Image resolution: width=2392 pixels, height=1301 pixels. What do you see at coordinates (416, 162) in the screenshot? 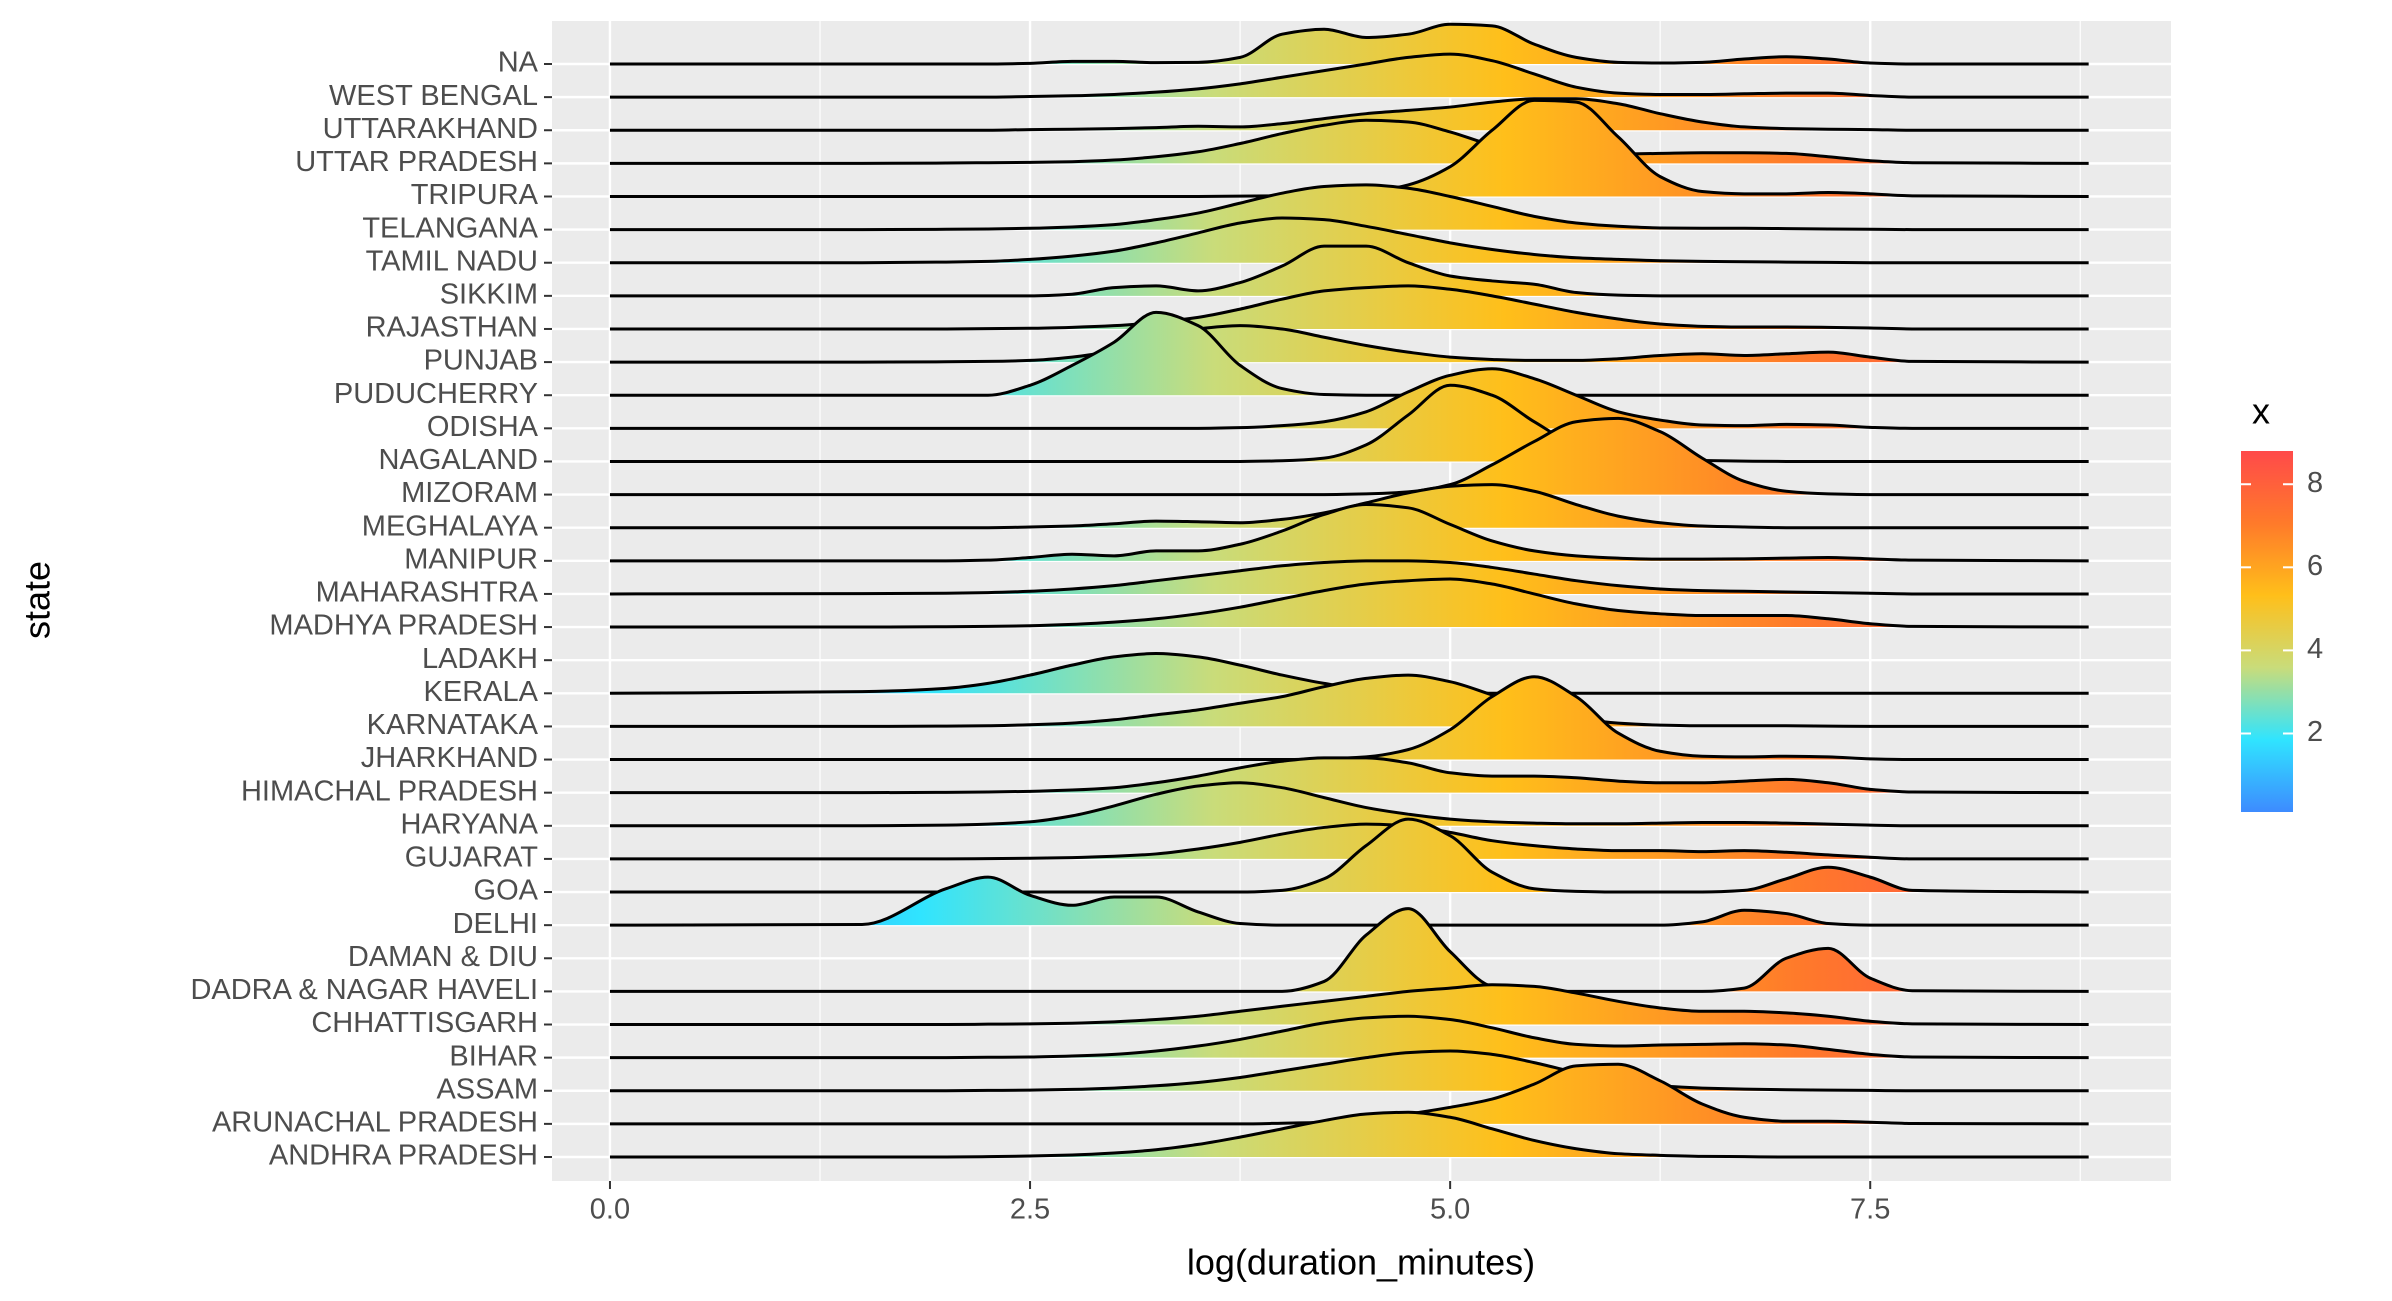
I see `y-tick-label: UTTAR PRADESH` at bounding box center [416, 162].